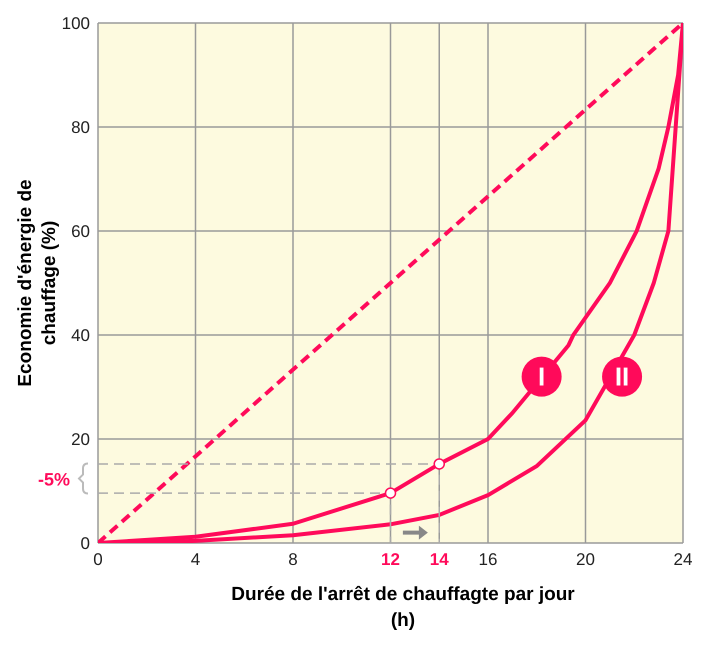  I want to click on y-tick-label: 20, so click(80, 440).